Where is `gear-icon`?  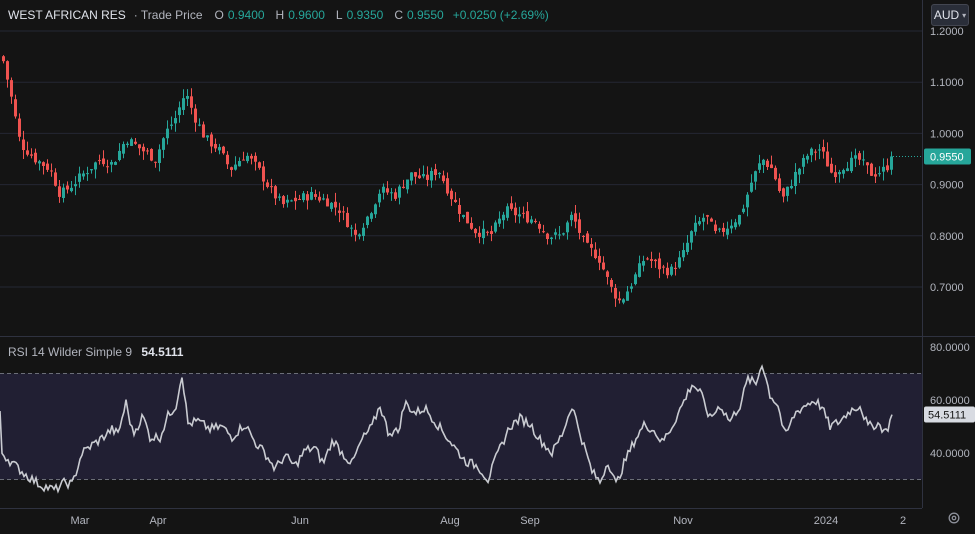
gear-icon is located at coordinates (954, 518).